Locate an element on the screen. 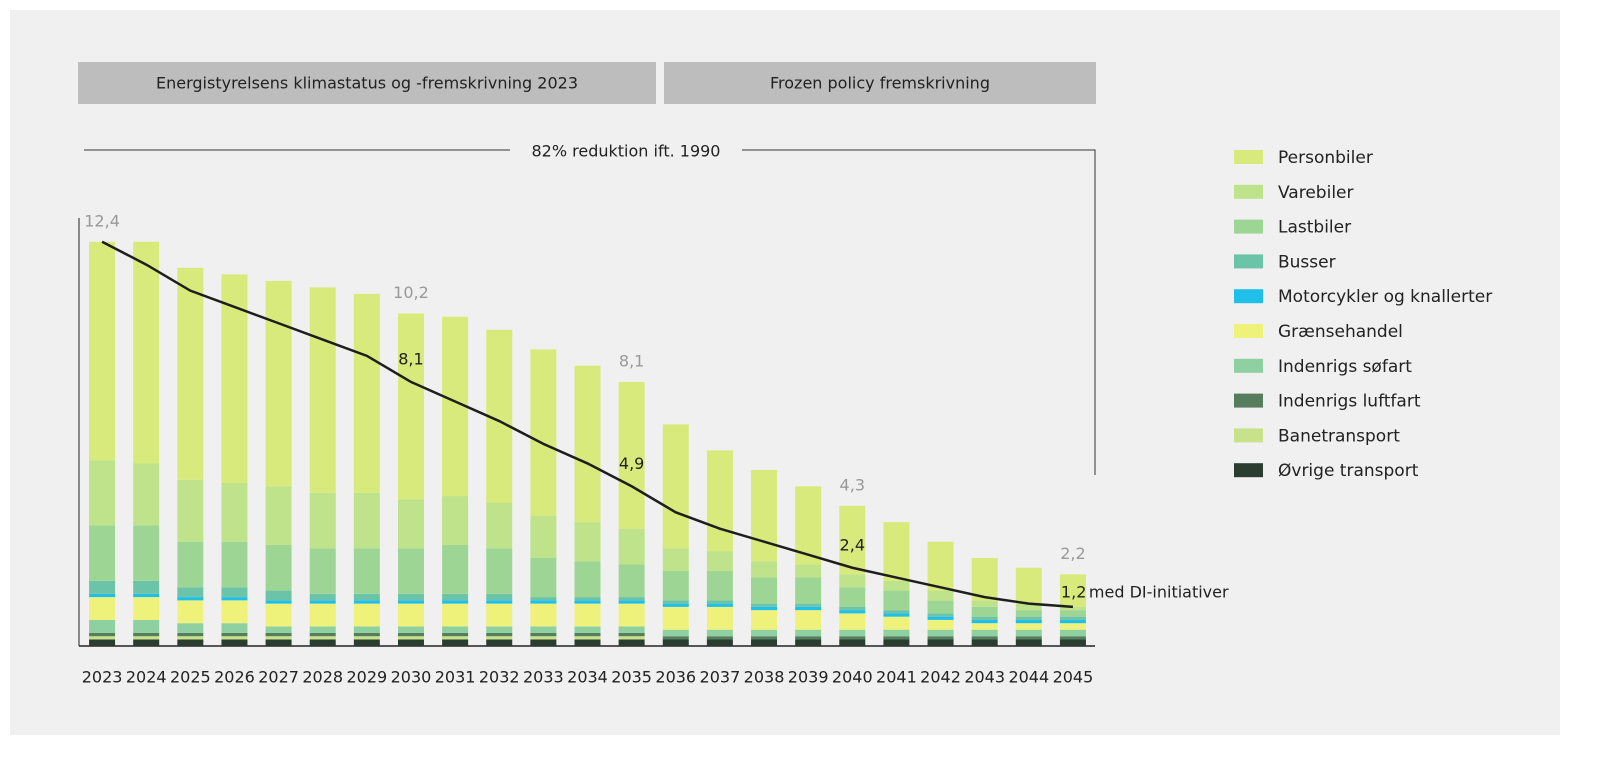  x-tick-label: 2041 is located at coordinates (896, 677).